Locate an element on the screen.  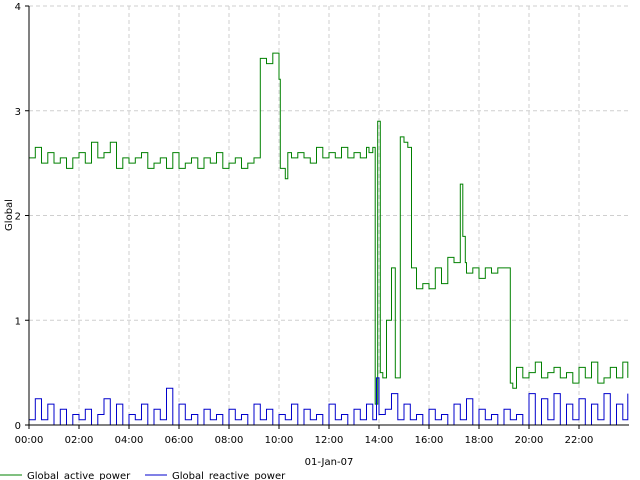
y-tick-label: 2 is located at coordinates (18, 217).